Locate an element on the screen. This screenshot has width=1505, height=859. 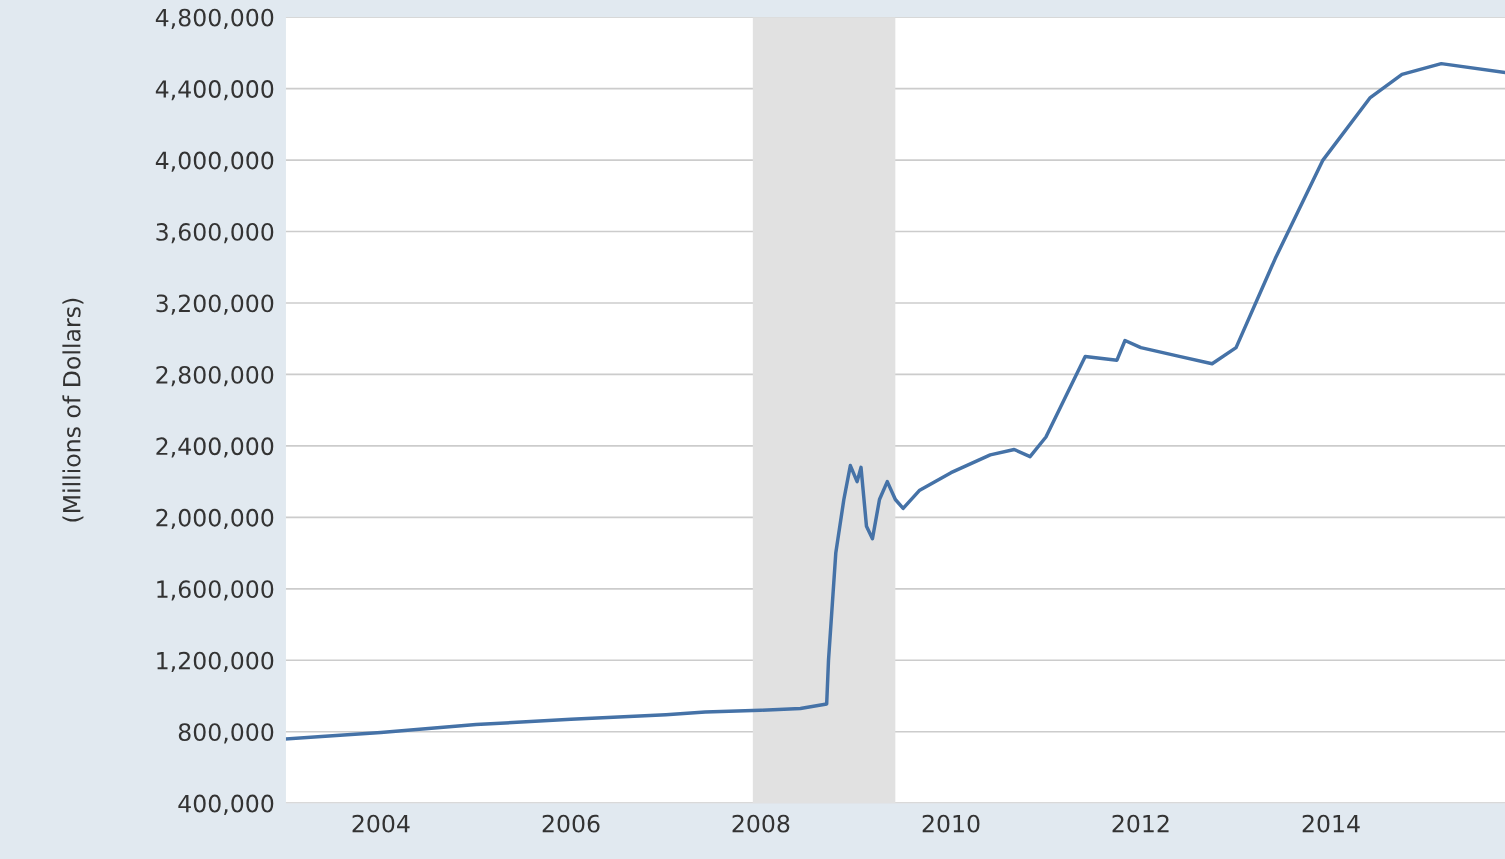
y-axis-title: (Millions of Dollars) is located at coordinates (73, 410).